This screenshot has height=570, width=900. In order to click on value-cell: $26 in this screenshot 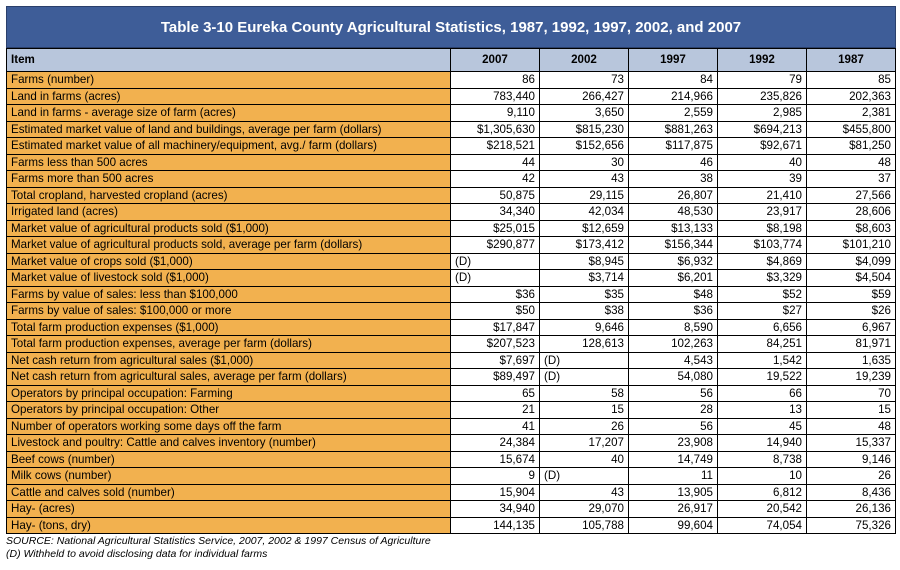, I will do `click(851, 311)`.